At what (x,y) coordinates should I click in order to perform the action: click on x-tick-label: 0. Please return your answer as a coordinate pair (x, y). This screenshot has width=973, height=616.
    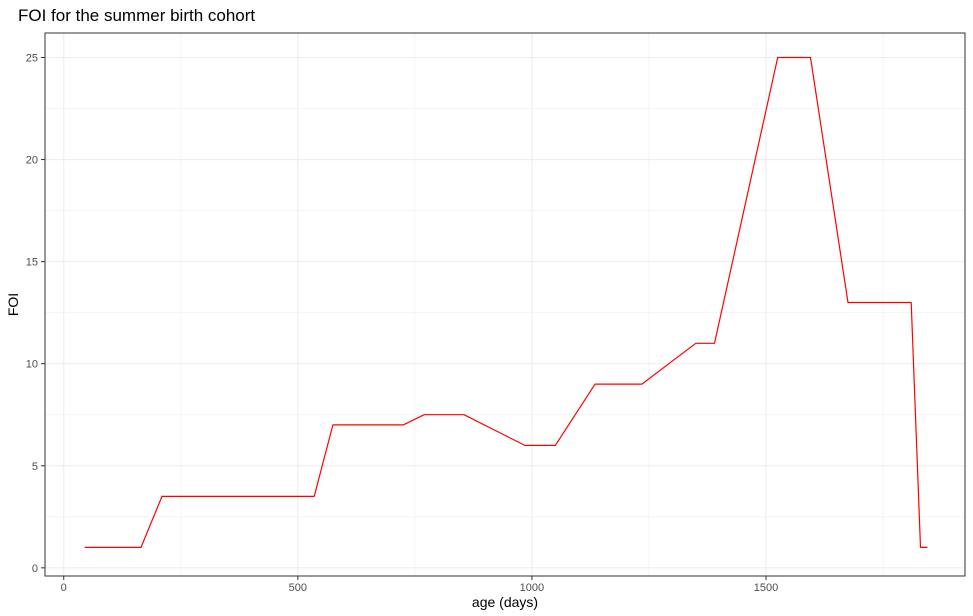
    Looking at the image, I should click on (64, 588).